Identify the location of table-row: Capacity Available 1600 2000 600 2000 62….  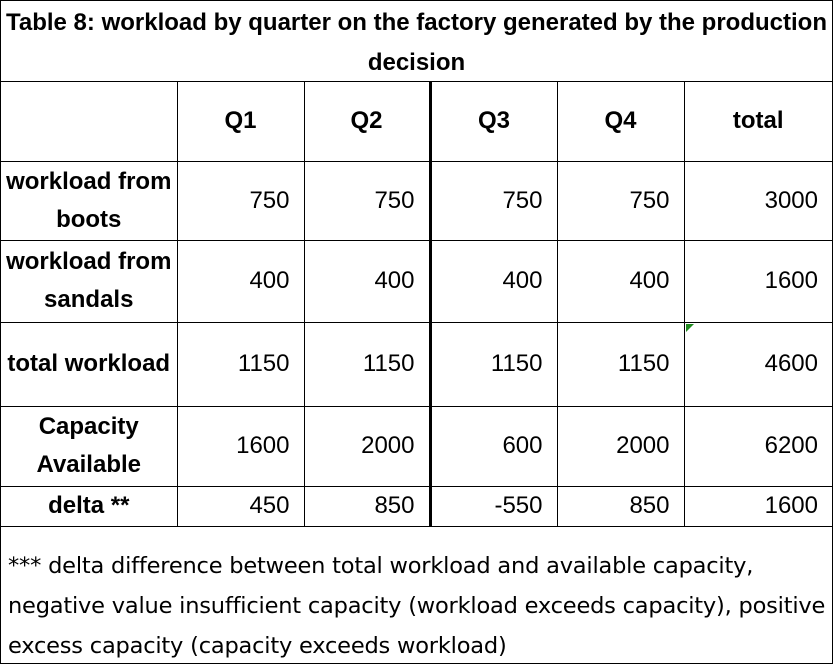
(416, 446).